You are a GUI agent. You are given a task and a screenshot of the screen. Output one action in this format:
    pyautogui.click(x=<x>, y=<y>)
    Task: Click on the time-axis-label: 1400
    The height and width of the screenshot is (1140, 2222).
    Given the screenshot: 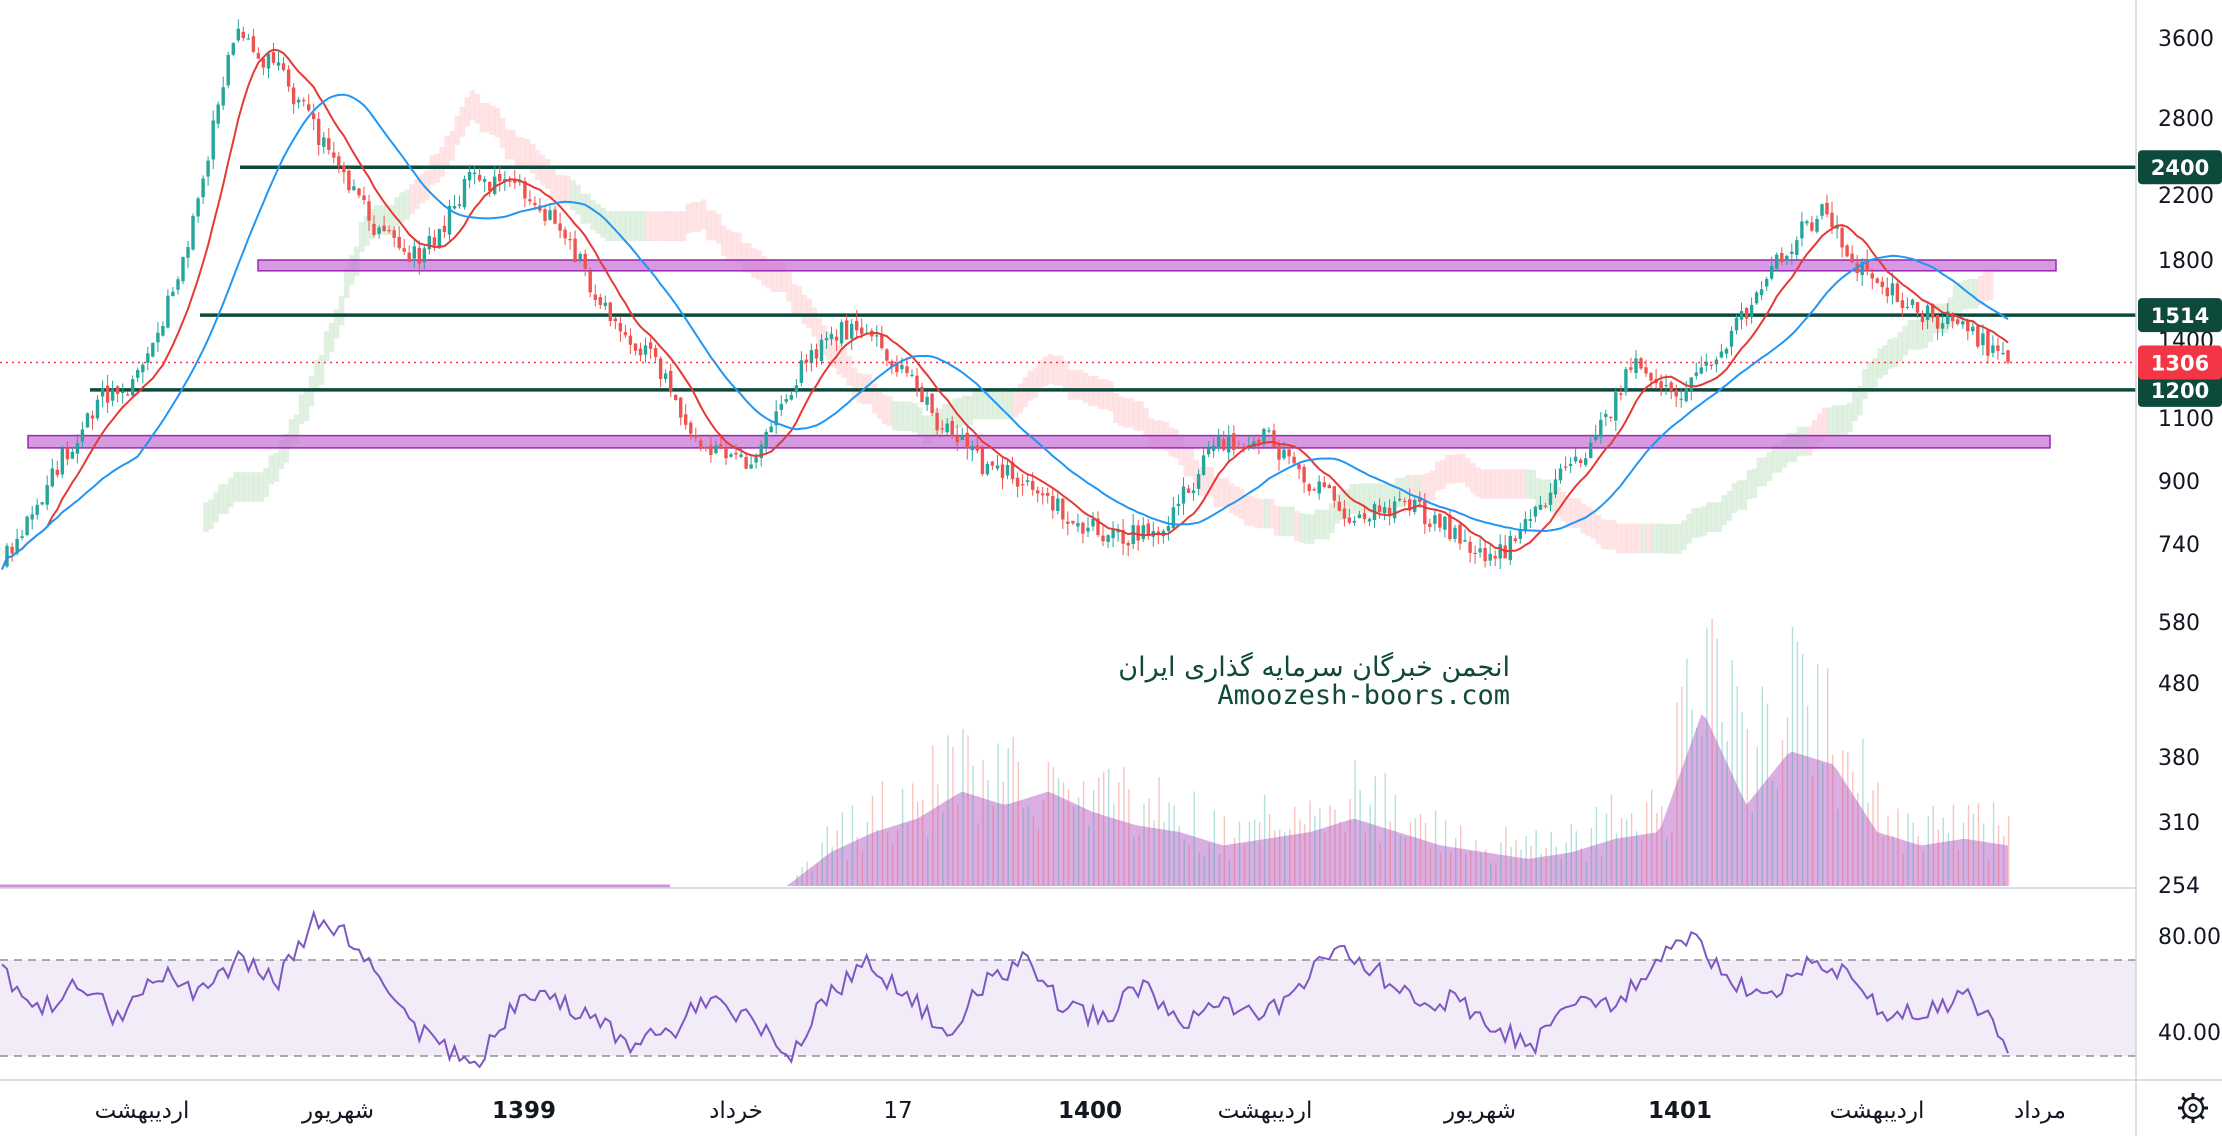 What is the action you would take?
    pyautogui.click(x=1090, y=1111)
    